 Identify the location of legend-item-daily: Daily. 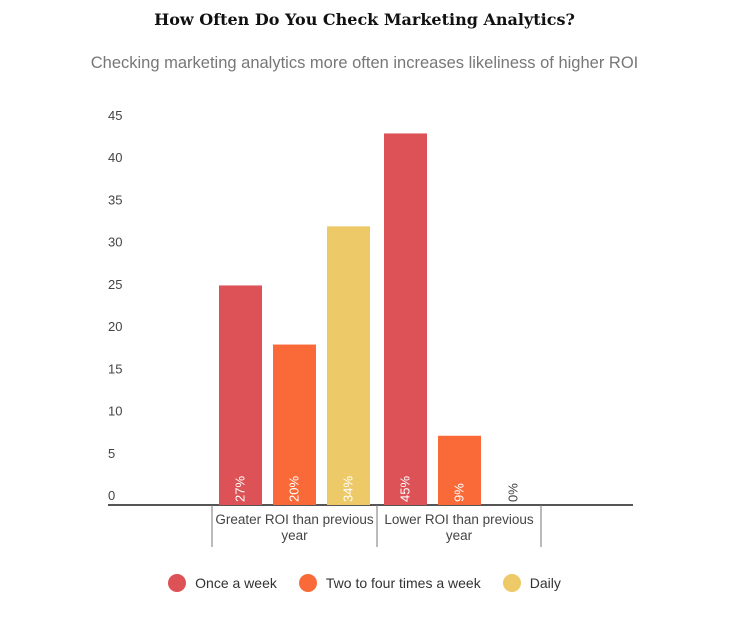
(531, 583).